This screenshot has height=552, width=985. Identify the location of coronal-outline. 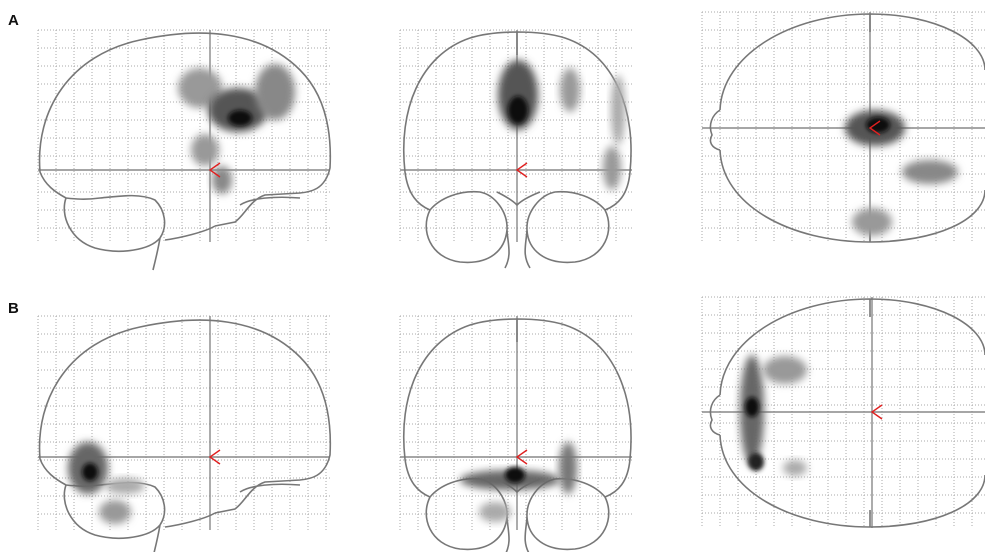
(517, 150).